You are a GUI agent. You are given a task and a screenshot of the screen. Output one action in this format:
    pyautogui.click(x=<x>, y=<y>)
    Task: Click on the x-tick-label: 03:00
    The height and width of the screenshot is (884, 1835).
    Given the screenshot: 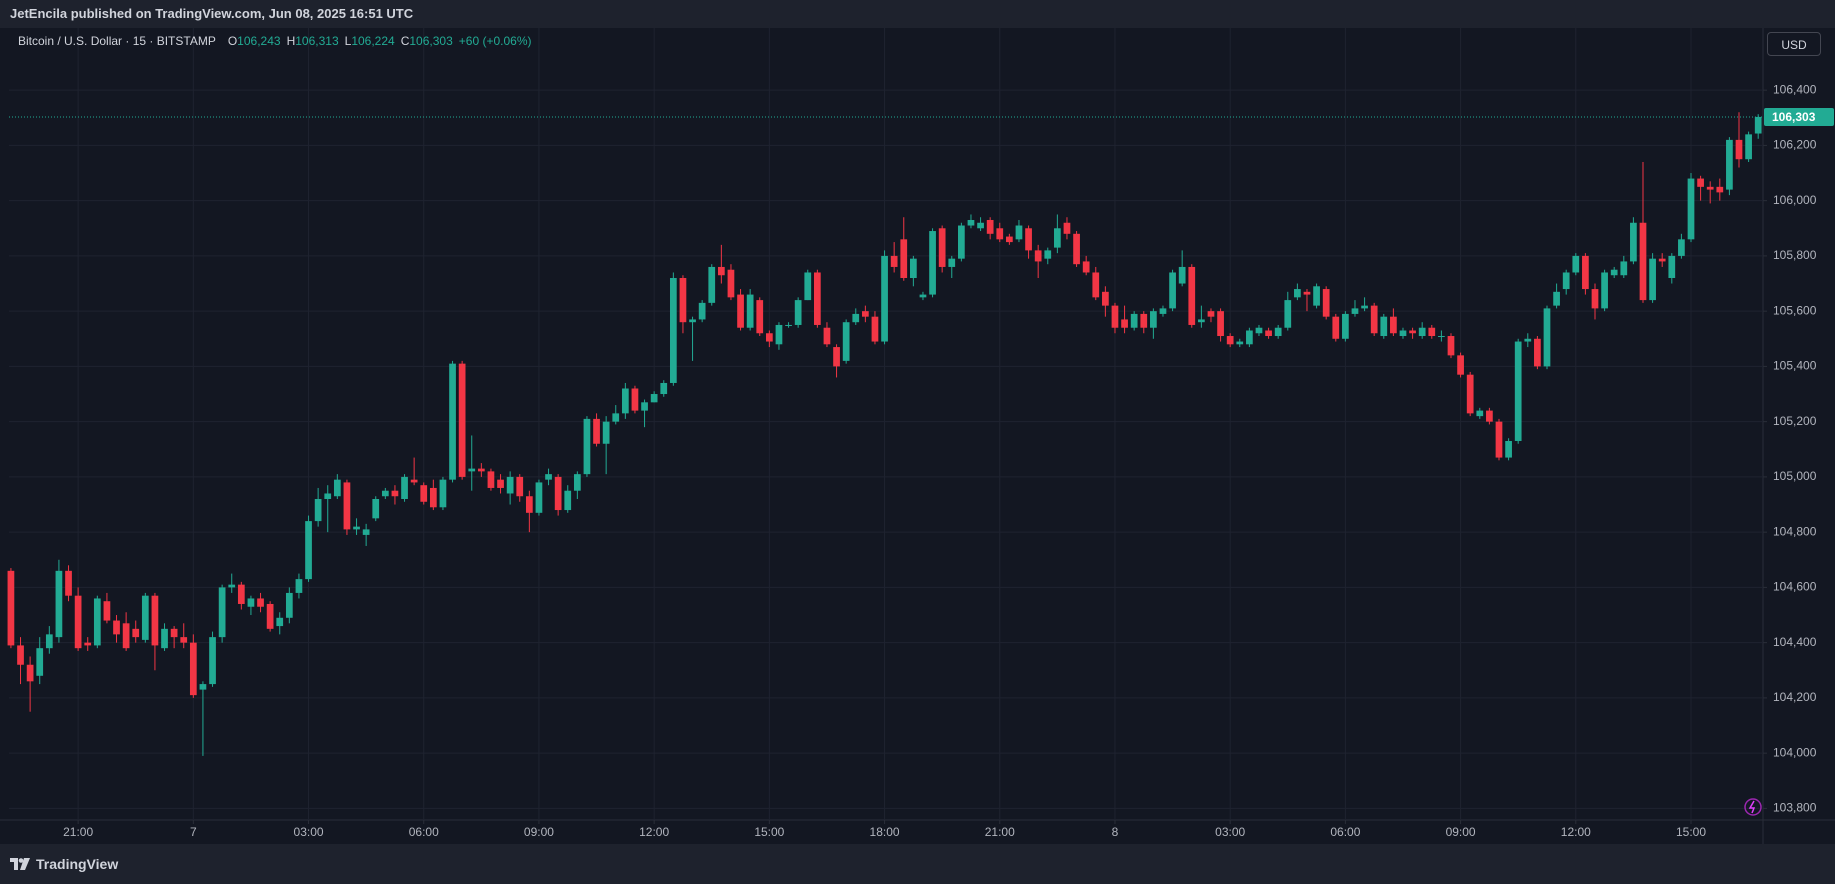 What is the action you would take?
    pyautogui.click(x=1230, y=832)
    